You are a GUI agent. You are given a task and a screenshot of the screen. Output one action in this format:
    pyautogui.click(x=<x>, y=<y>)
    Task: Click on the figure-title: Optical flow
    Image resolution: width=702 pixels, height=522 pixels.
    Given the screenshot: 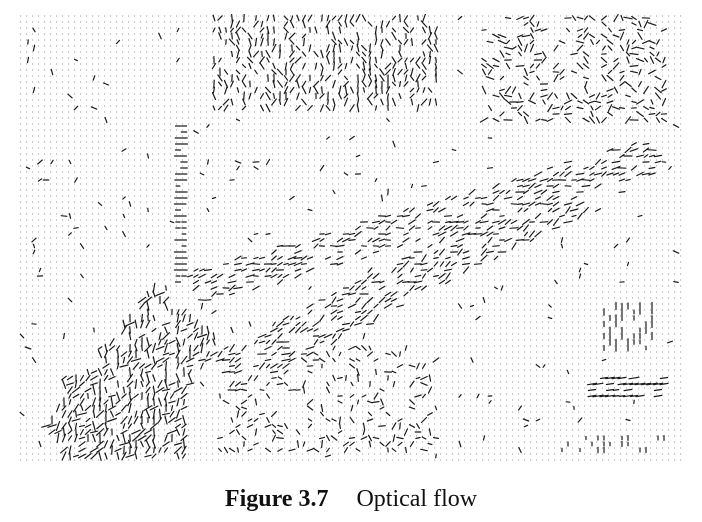 What is the action you would take?
    pyautogui.click(x=417, y=499)
    